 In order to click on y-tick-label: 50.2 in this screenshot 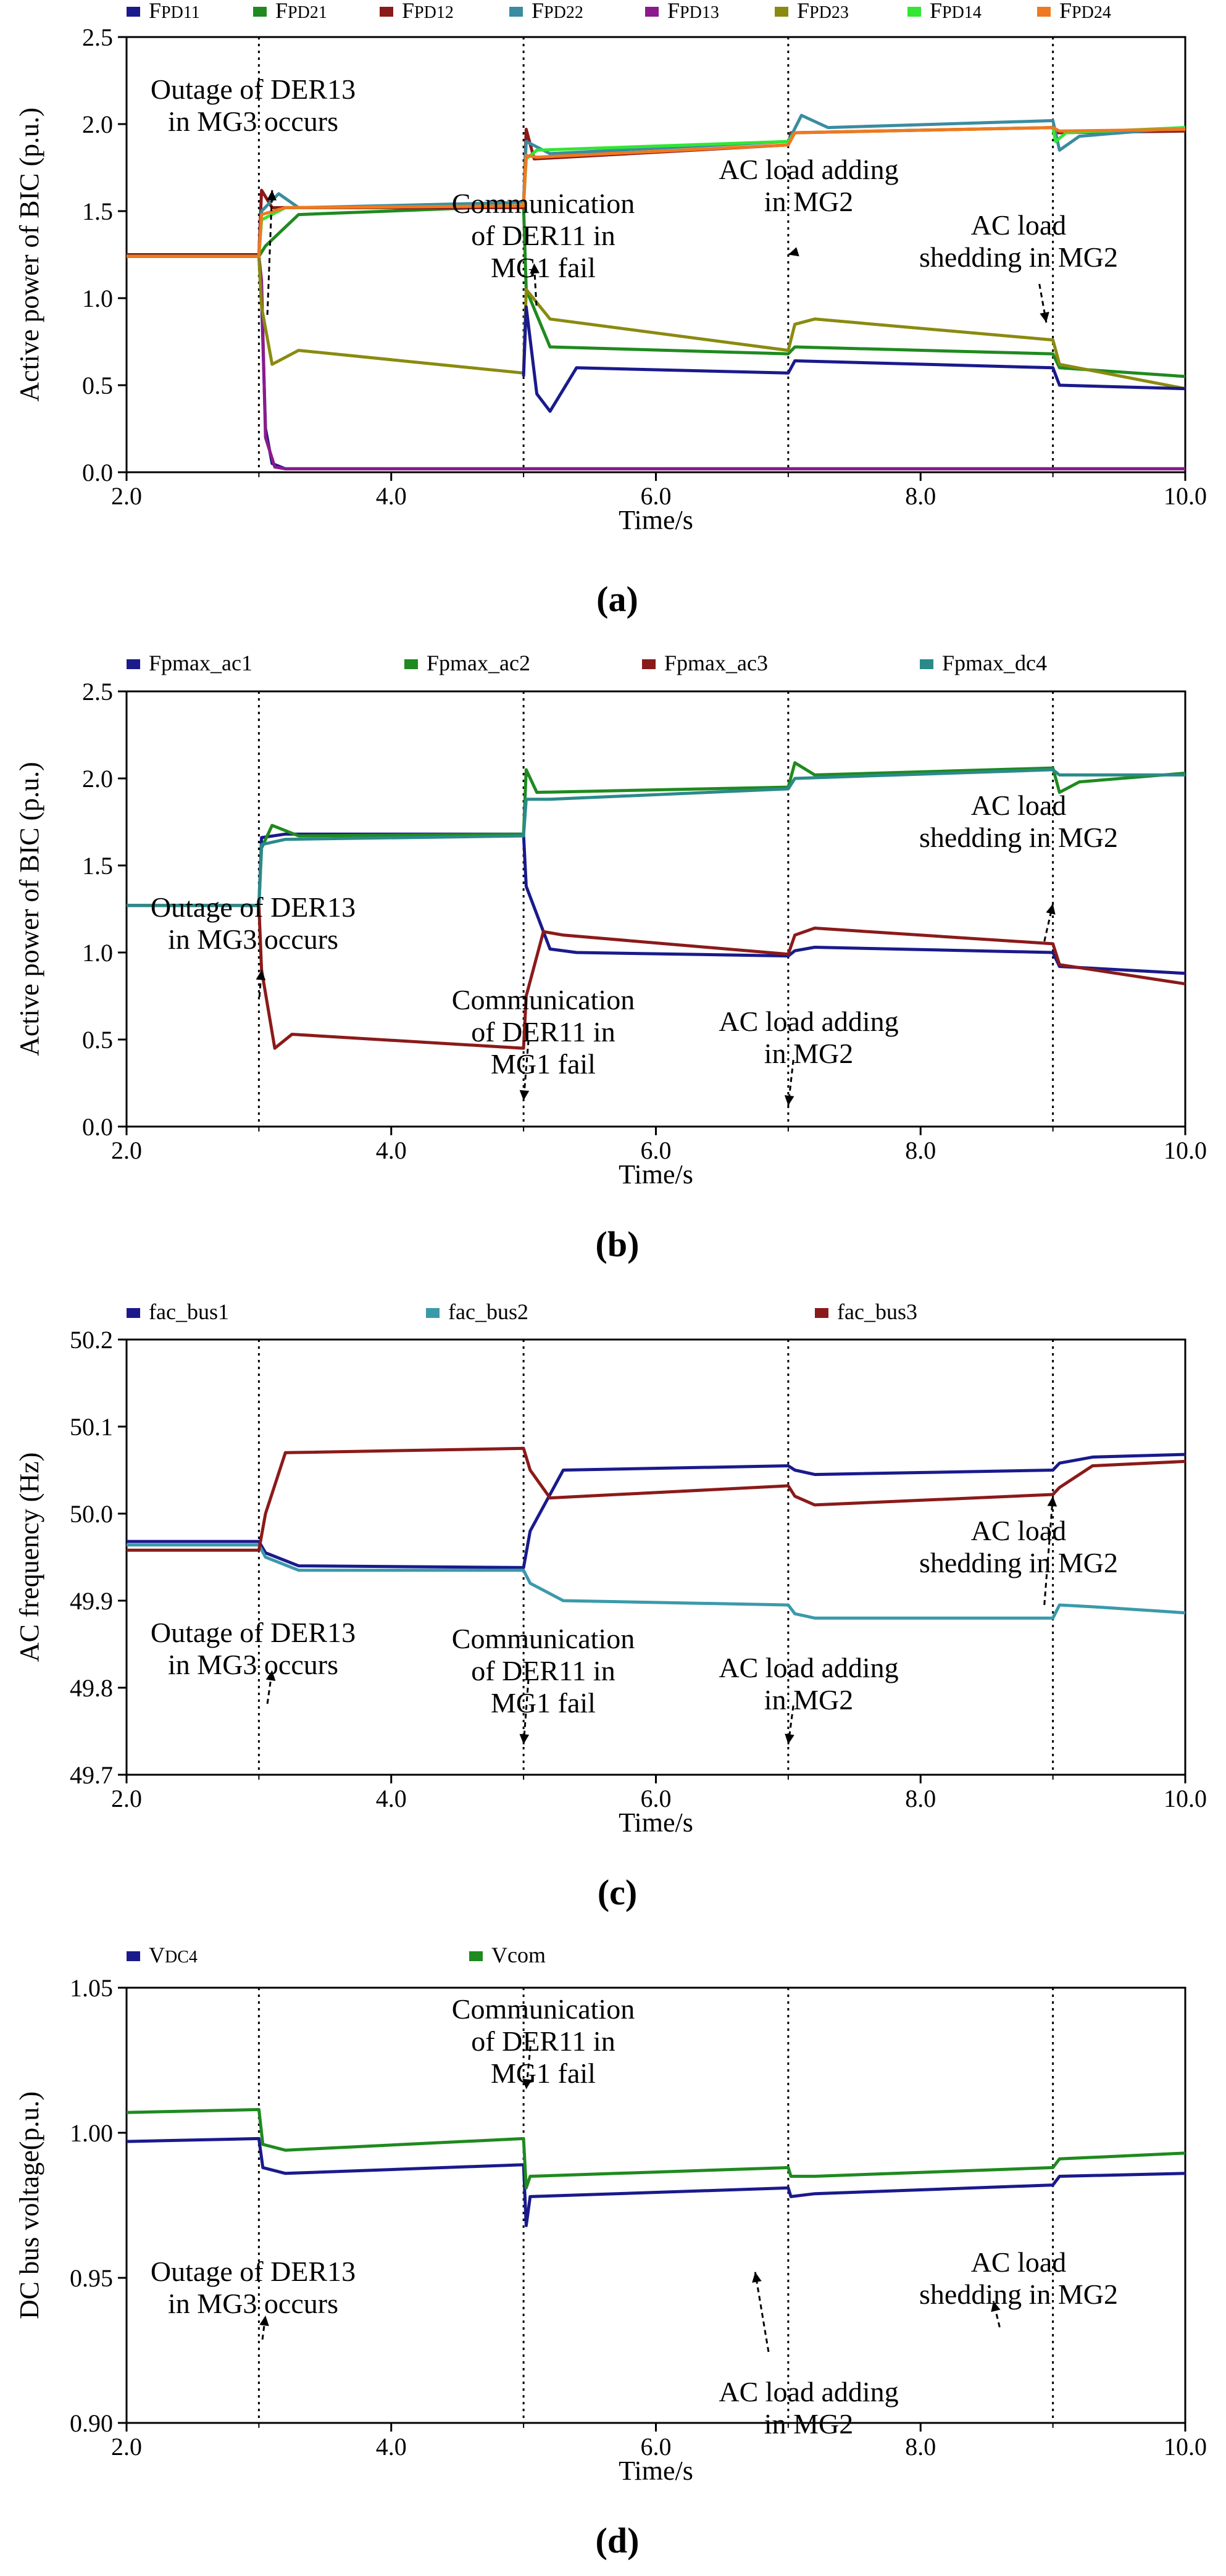, I will do `click(92, 1340)`.